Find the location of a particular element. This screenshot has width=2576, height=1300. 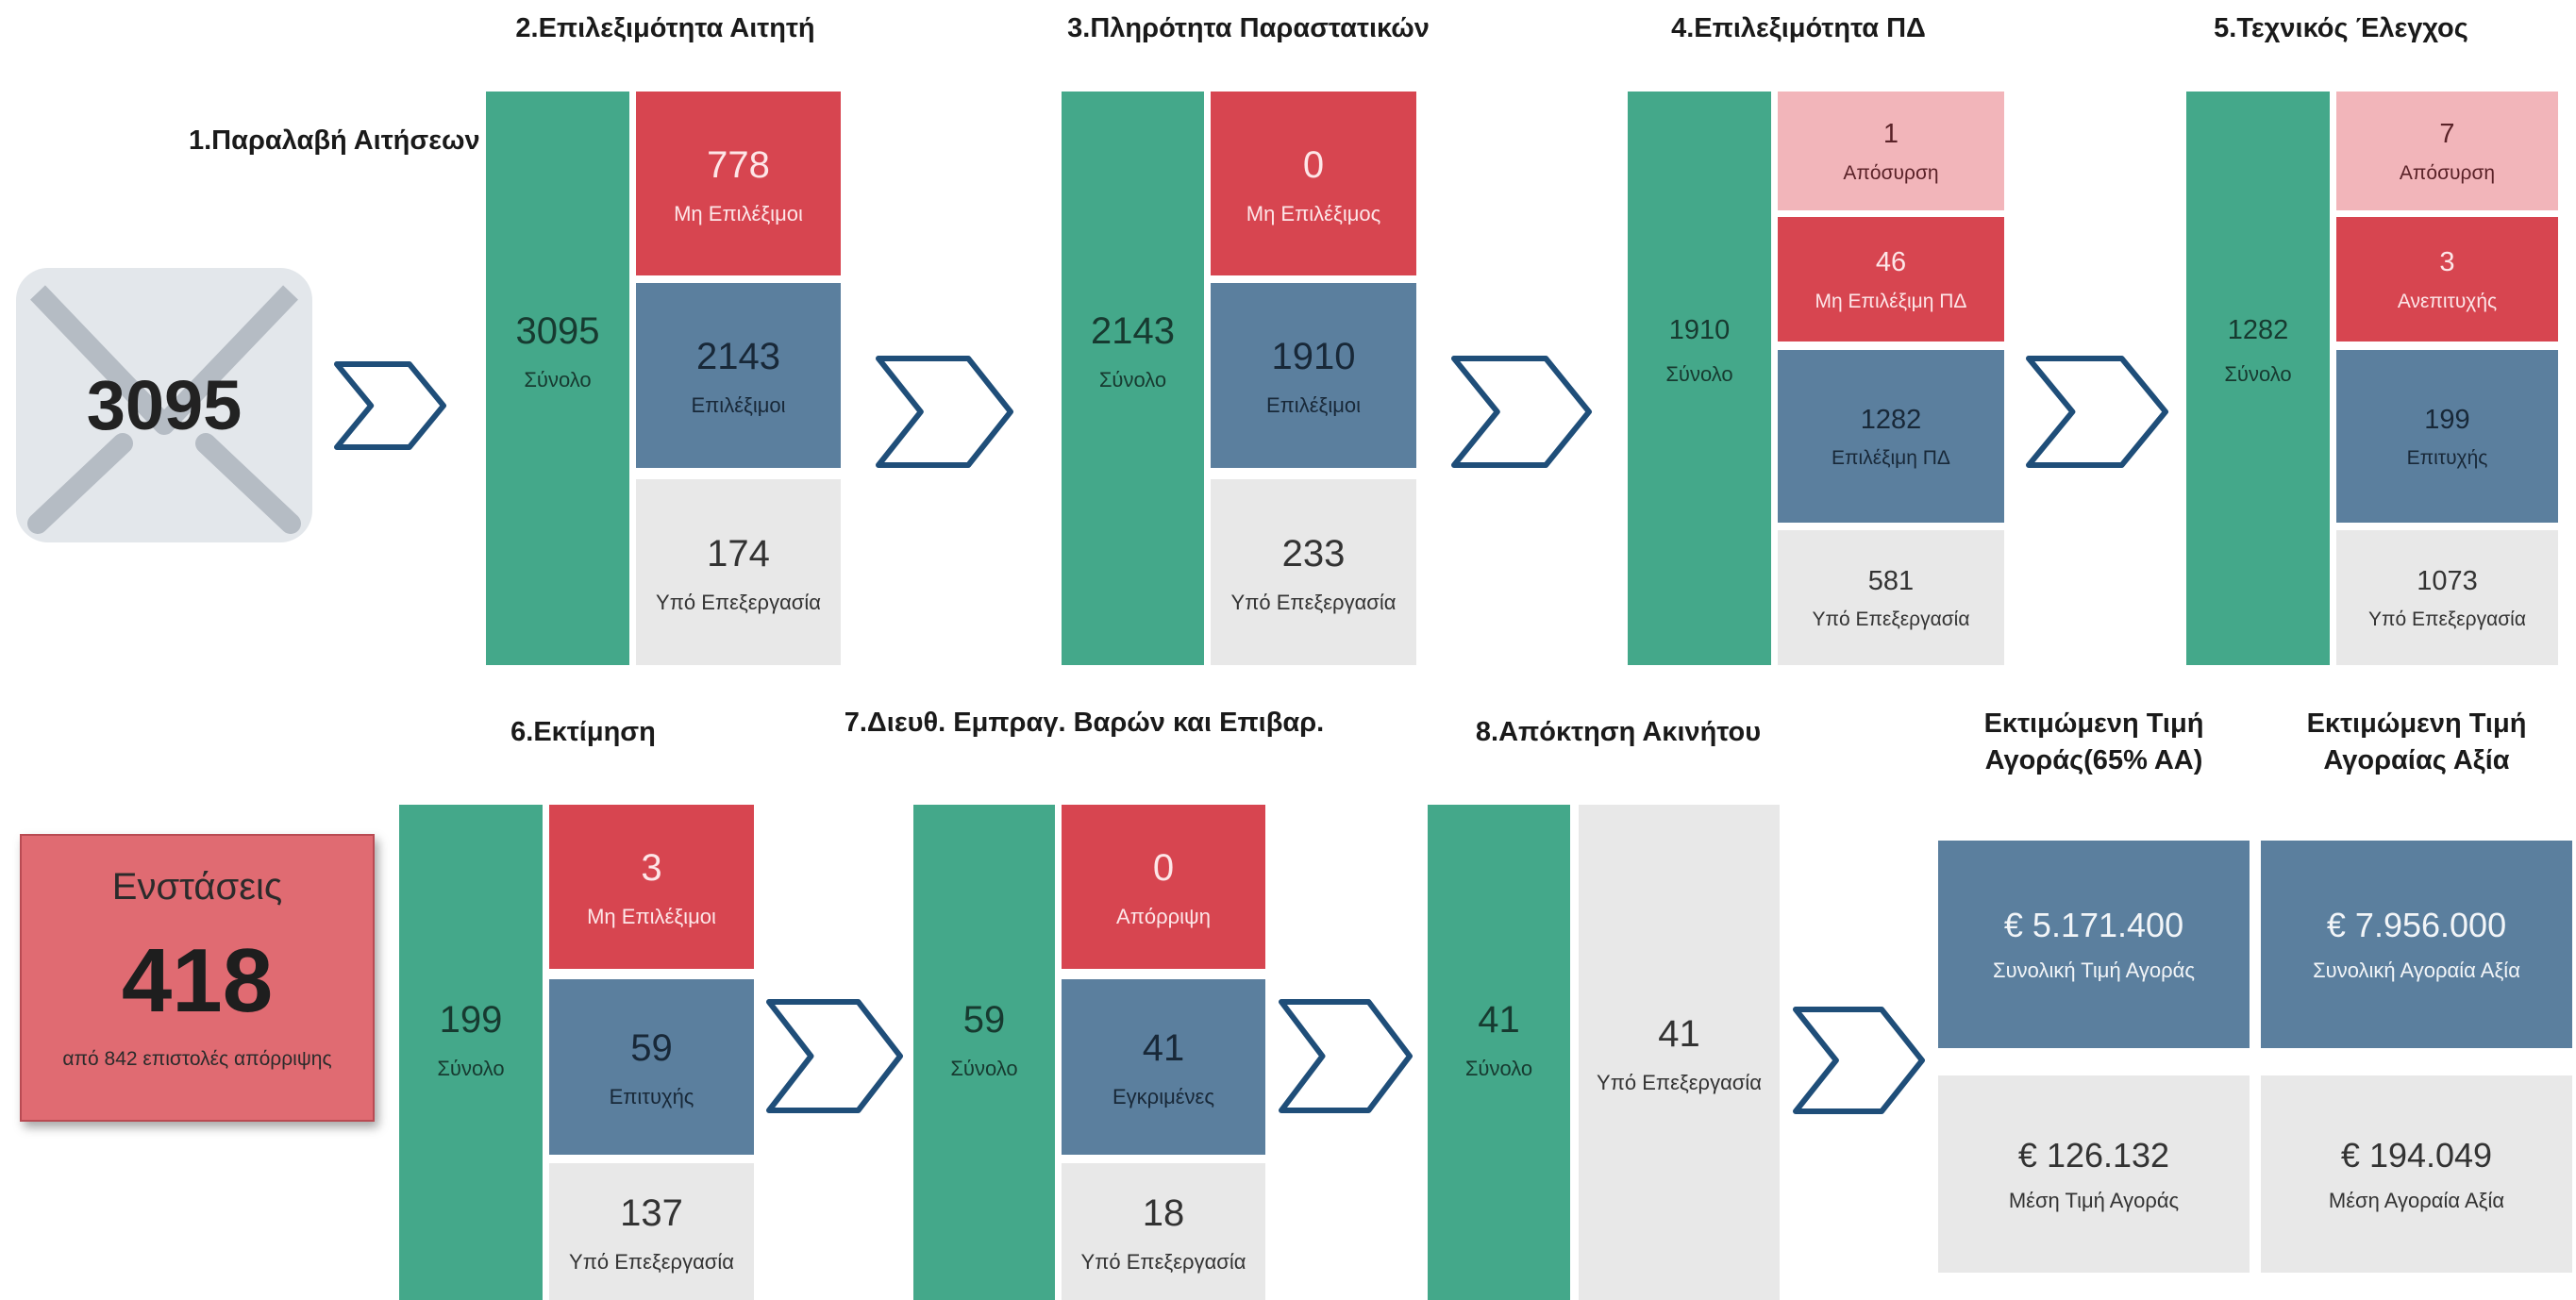

intake-title: 1.Παραλαβή Αιτήσεων is located at coordinates (334, 140).